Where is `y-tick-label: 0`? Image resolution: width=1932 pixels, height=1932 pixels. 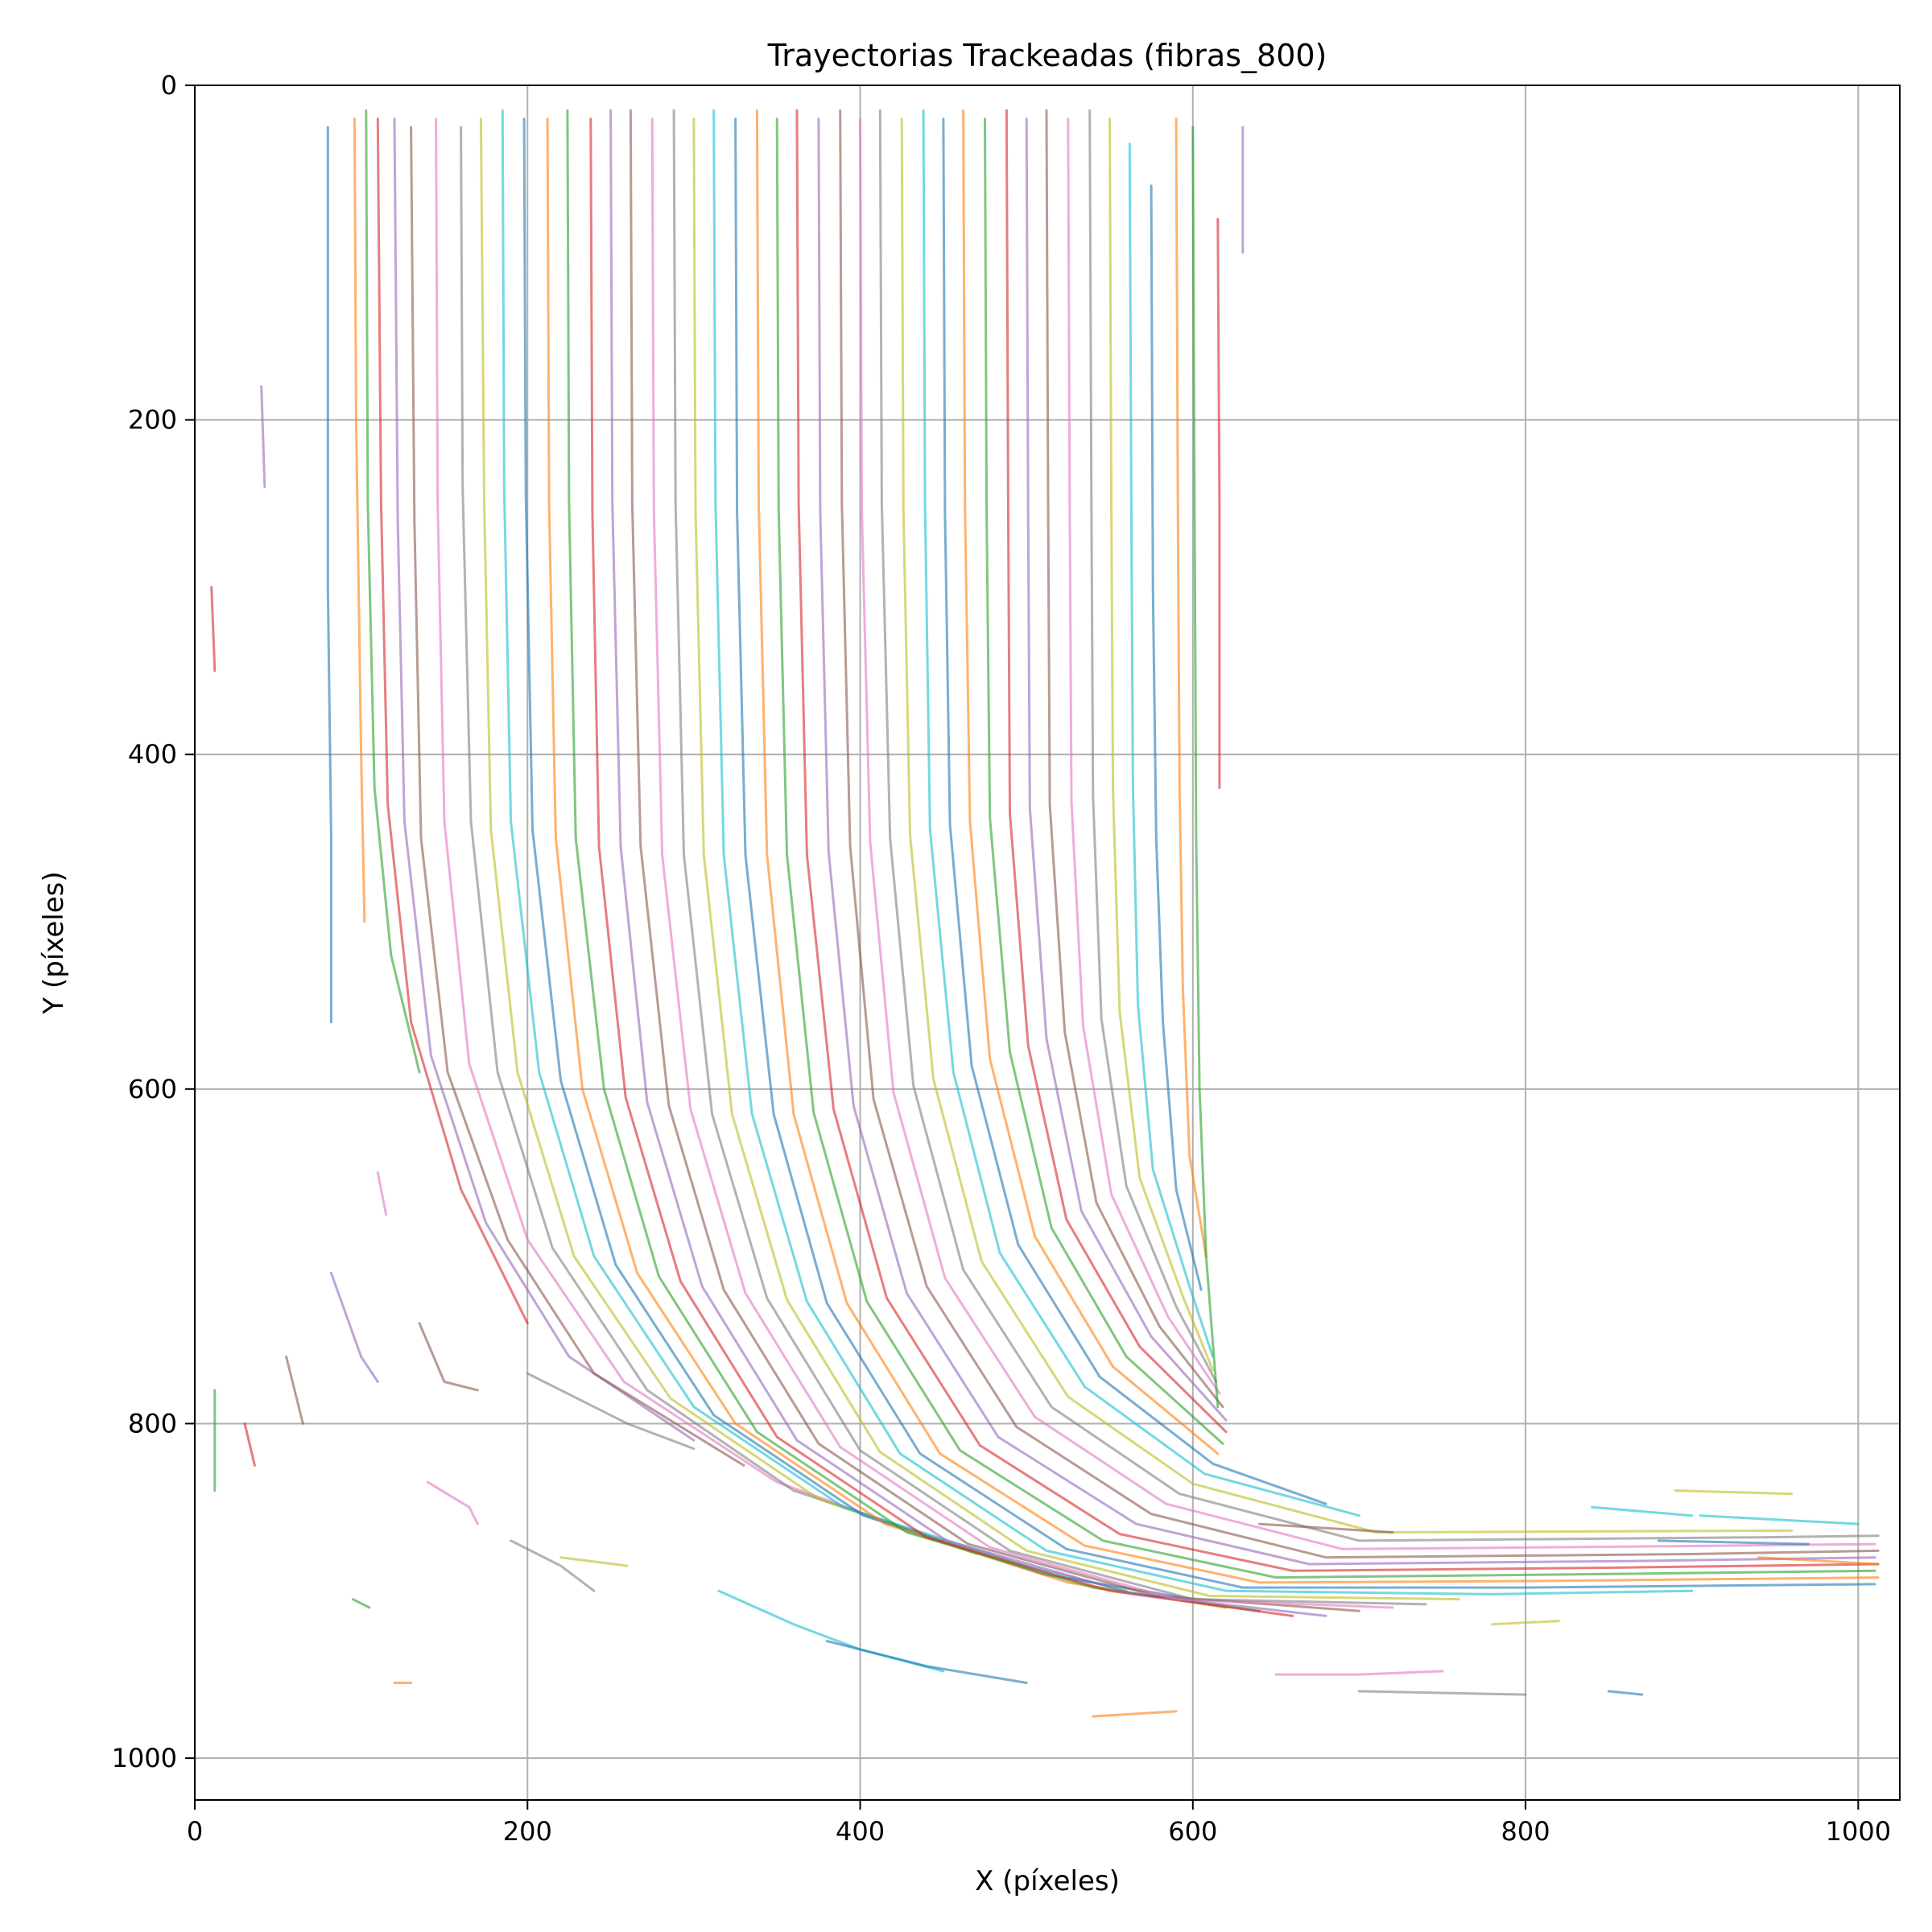
y-tick-label: 0 is located at coordinates (169, 85).